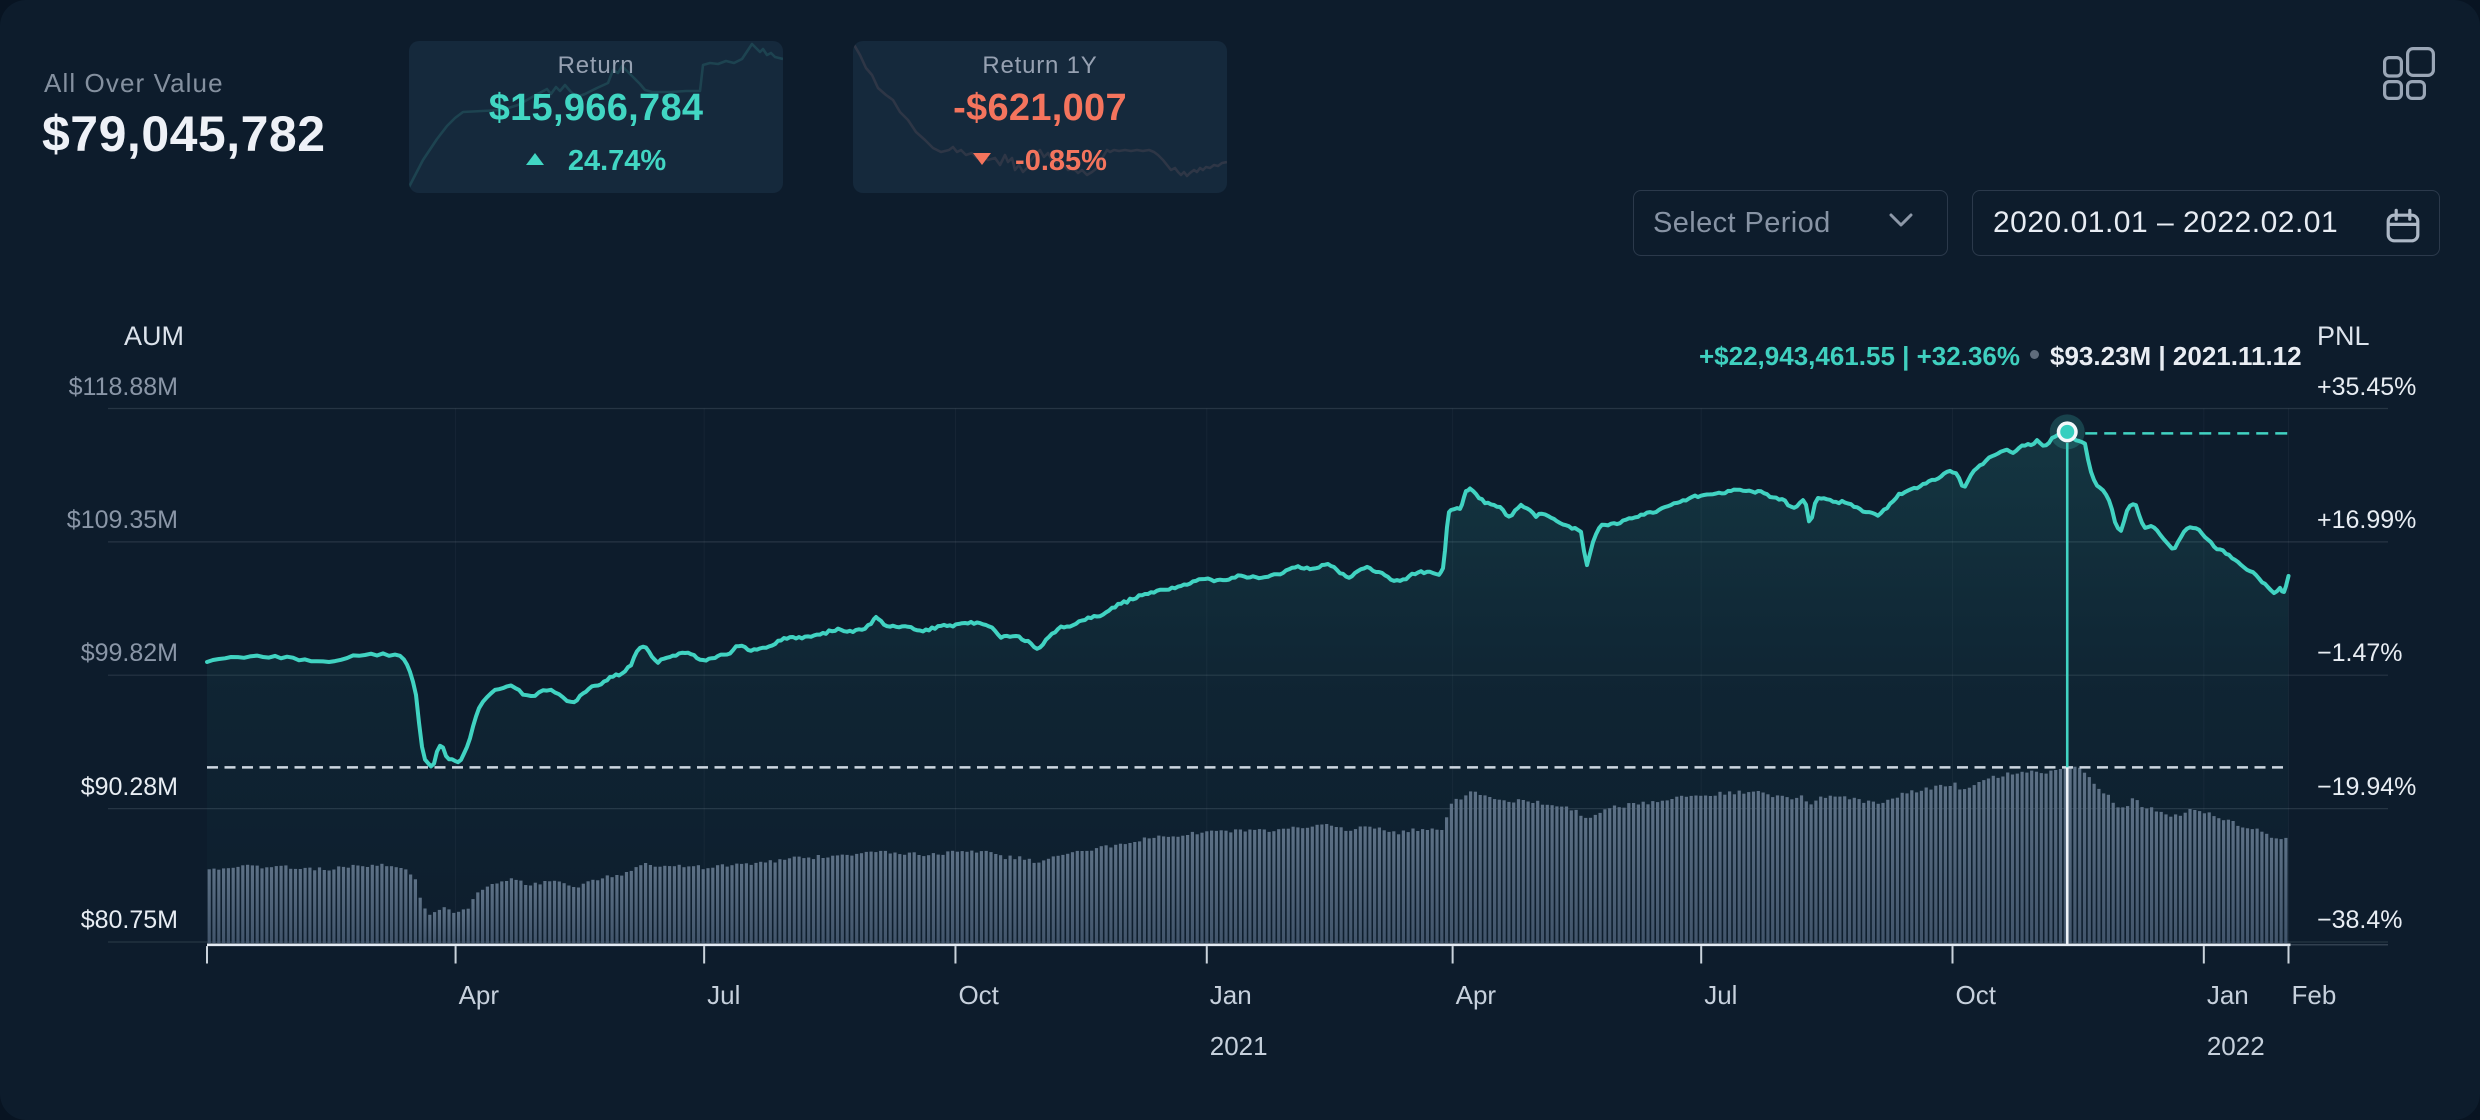 The image size is (2480, 1120). What do you see at coordinates (2034, 354) in the screenshot?
I see `tooltip-separator-dot` at bounding box center [2034, 354].